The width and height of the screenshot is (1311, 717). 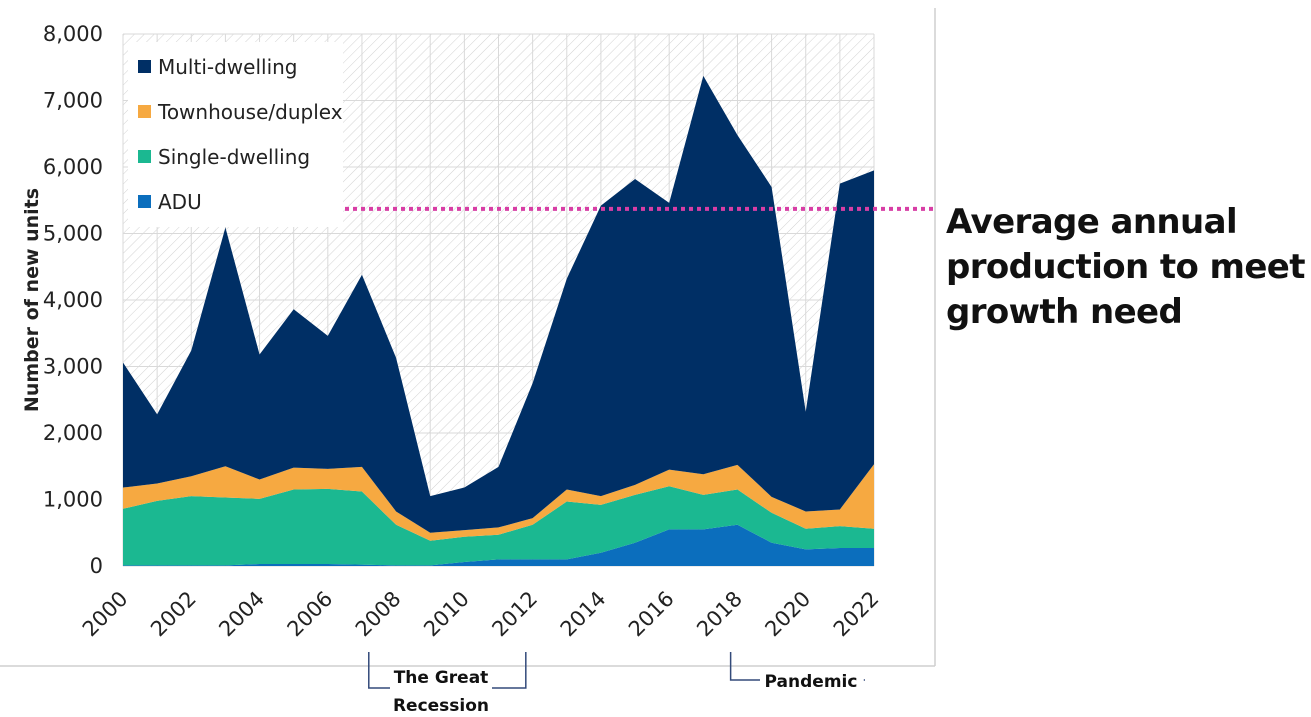 What do you see at coordinates (32, 300) in the screenshot?
I see `y-axis-label: Number of new units` at bounding box center [32, 300].